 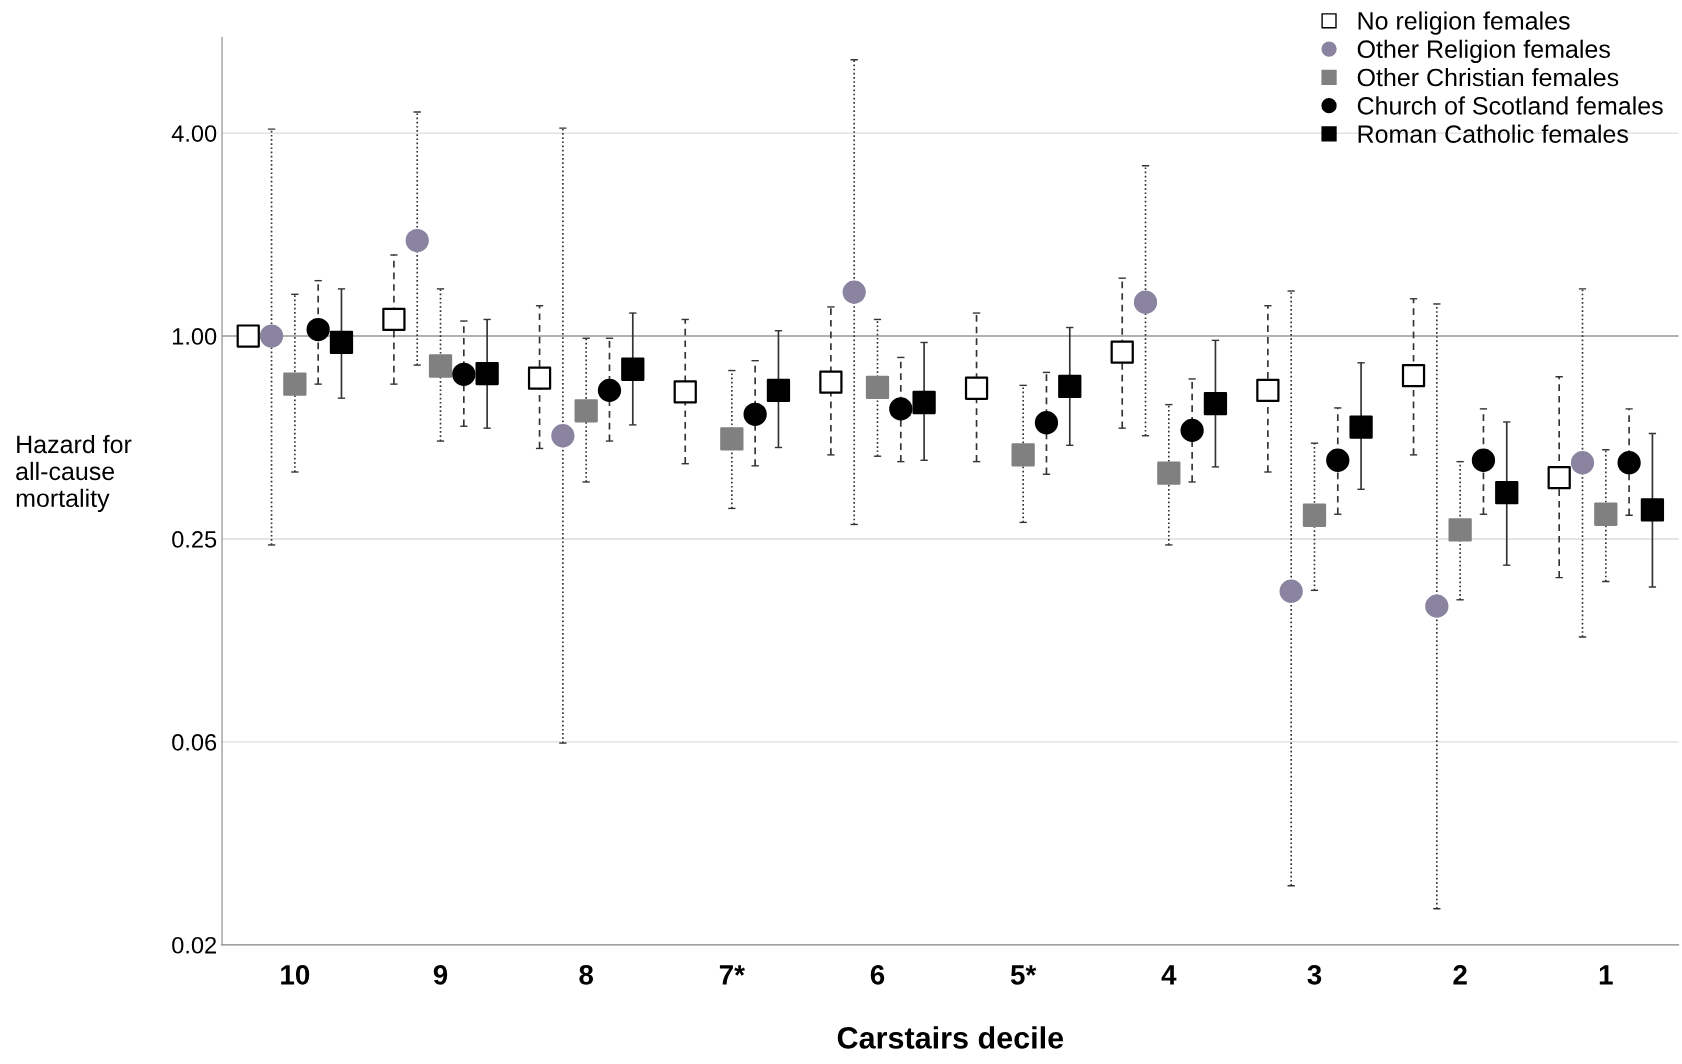 I want to click on legend-label: No religion females, so click(x=1464, y=23).